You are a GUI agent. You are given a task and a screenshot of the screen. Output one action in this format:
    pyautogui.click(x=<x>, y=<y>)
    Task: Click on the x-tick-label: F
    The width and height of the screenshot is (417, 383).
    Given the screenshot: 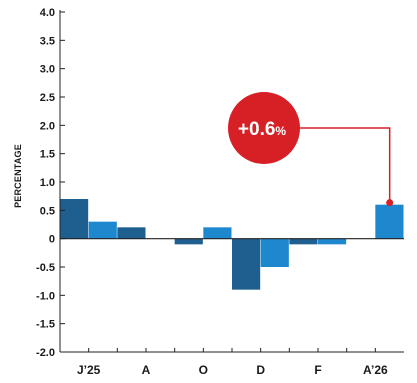 What is the action you would take?
    pyautogui.click(x=317, y=370)
    